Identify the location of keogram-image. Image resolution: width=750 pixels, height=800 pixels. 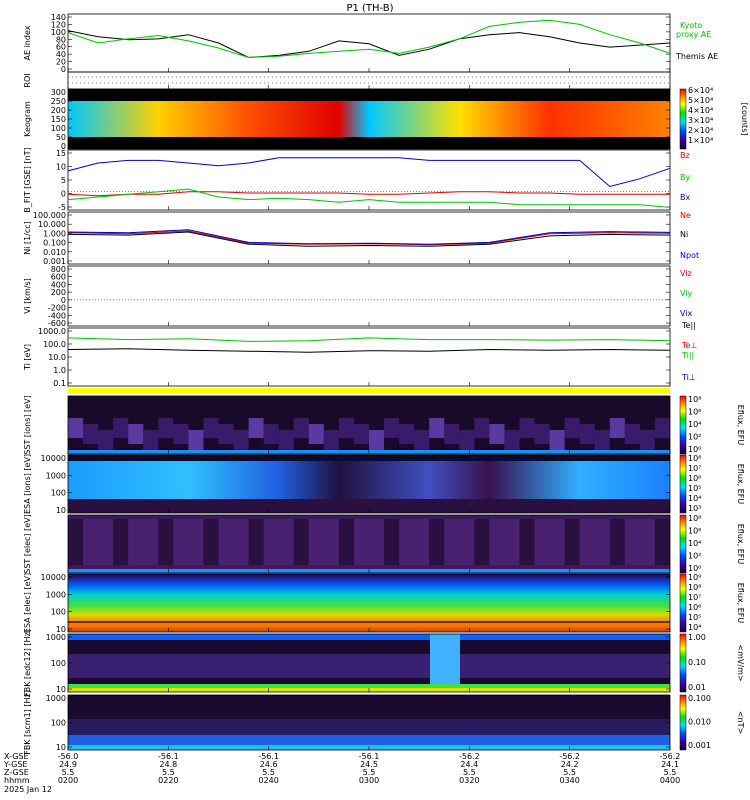
(369, 119).